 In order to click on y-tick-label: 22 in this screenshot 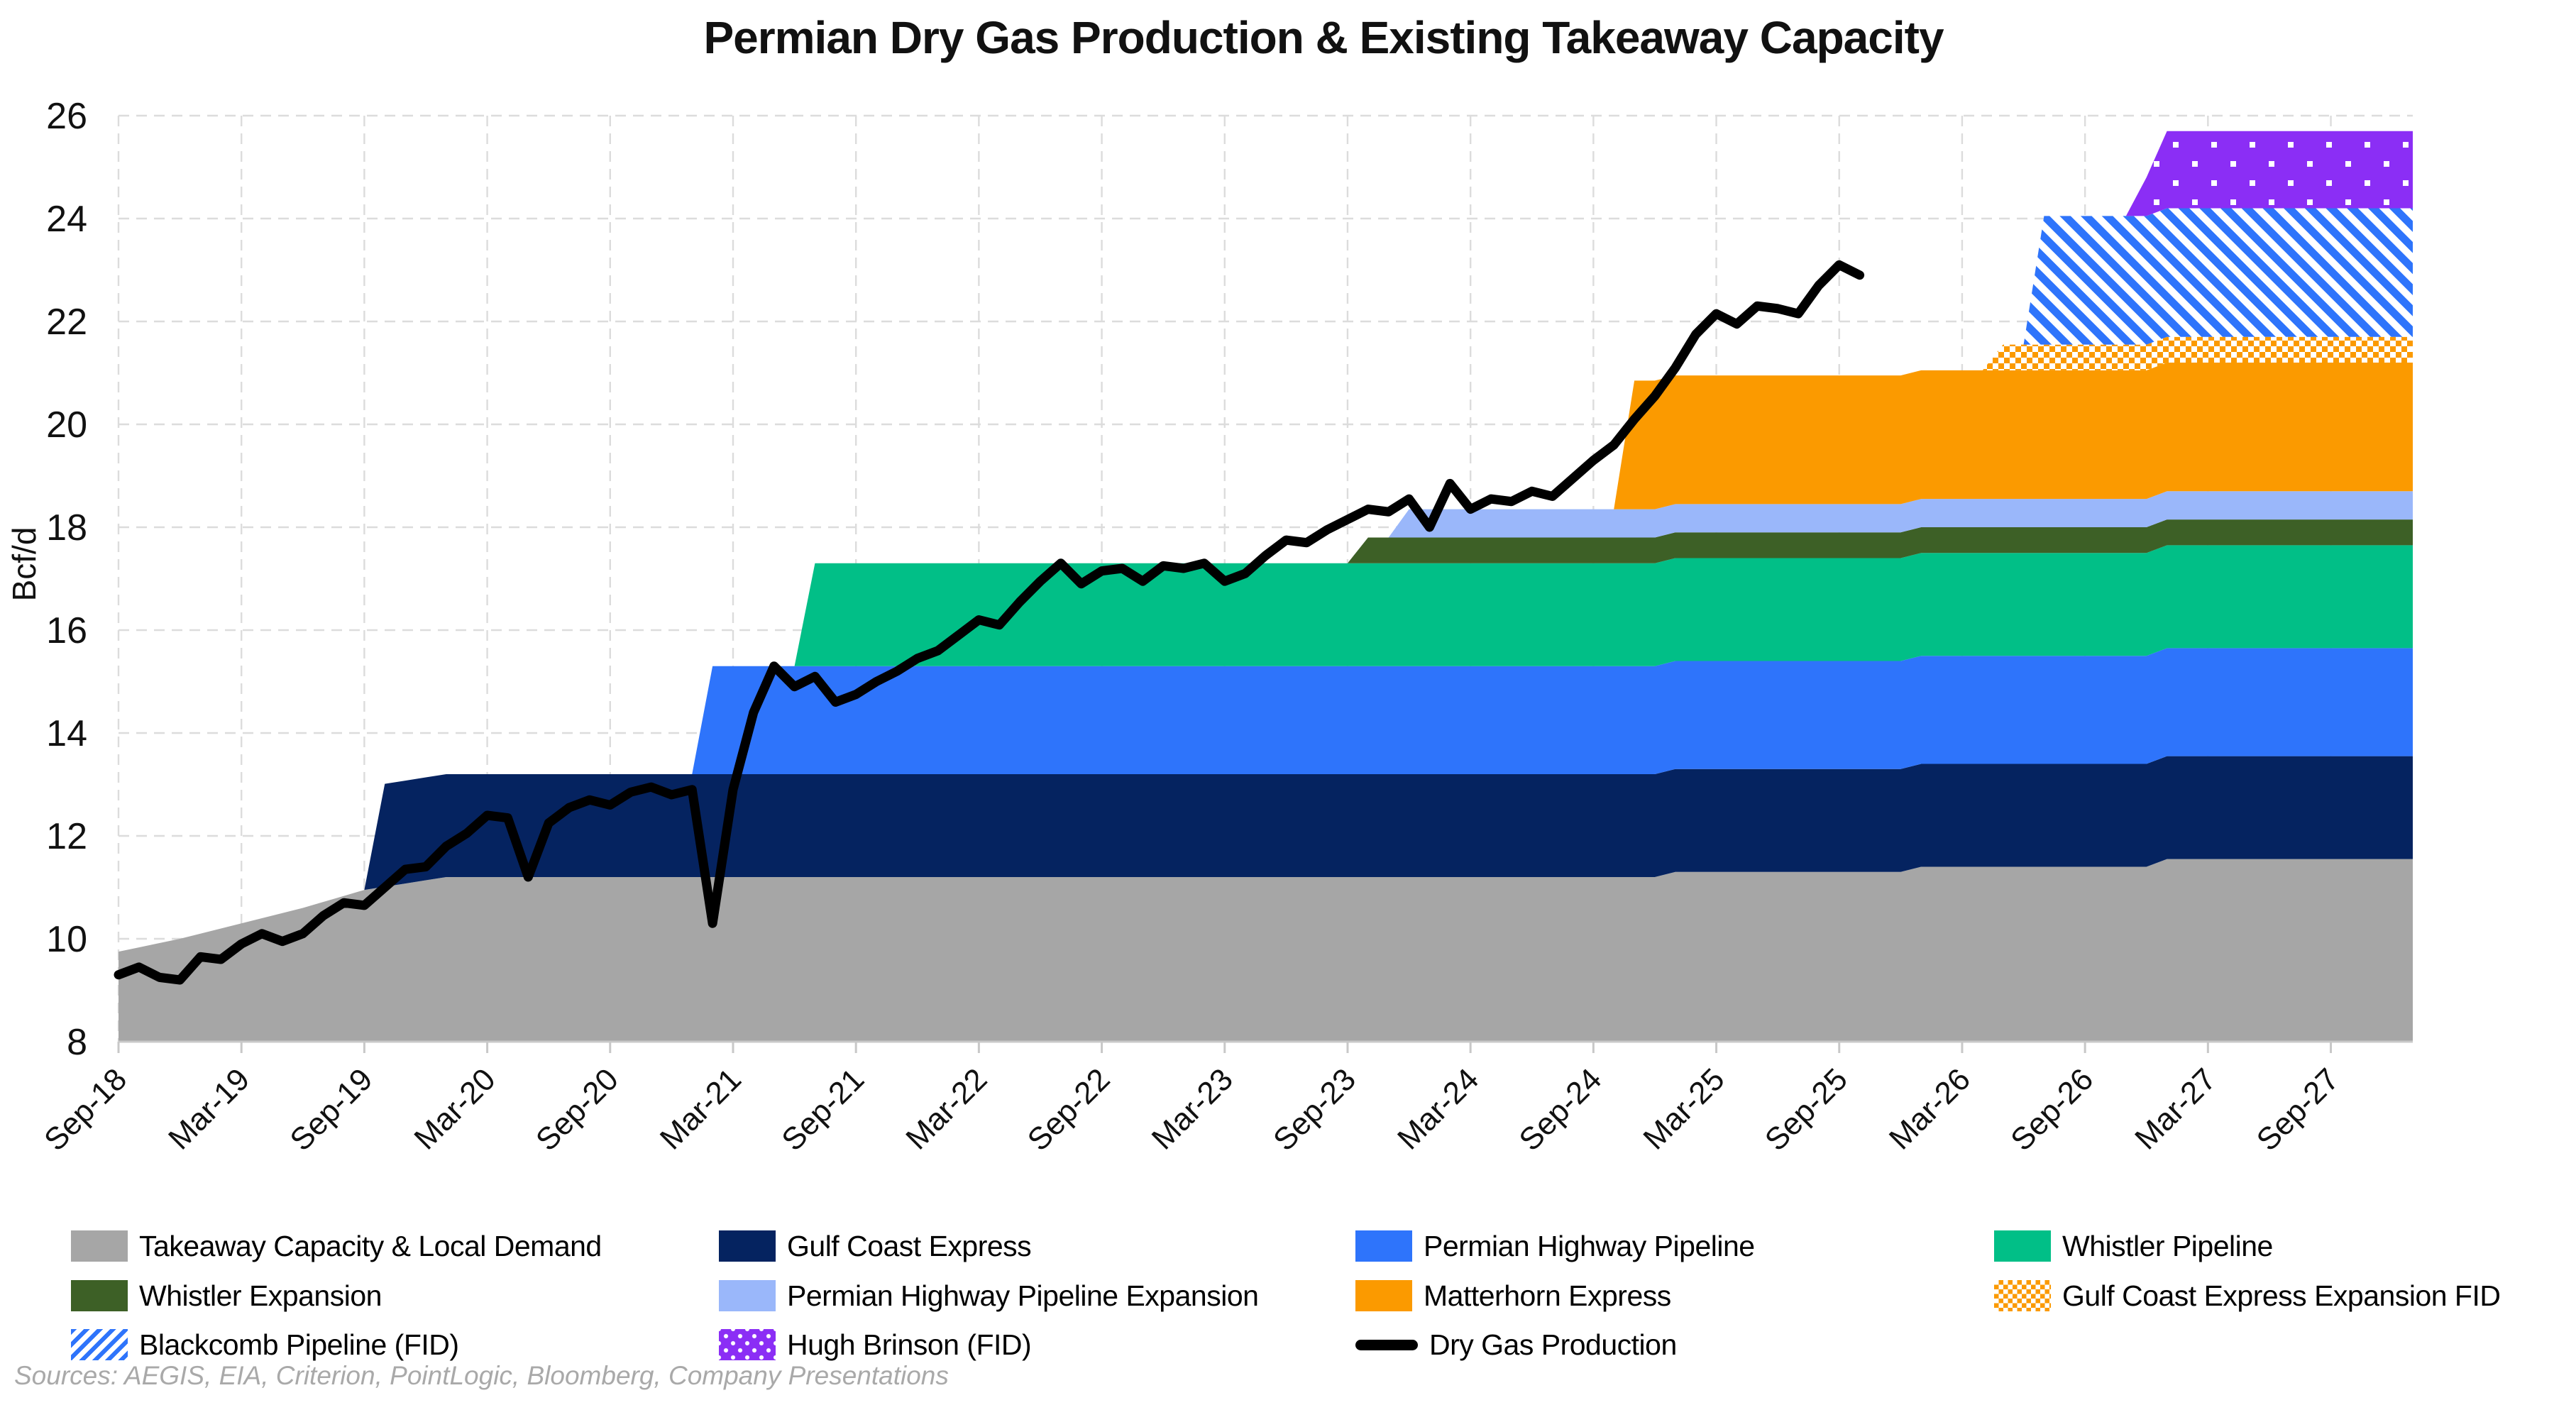, I will do `click(66, 322)`.